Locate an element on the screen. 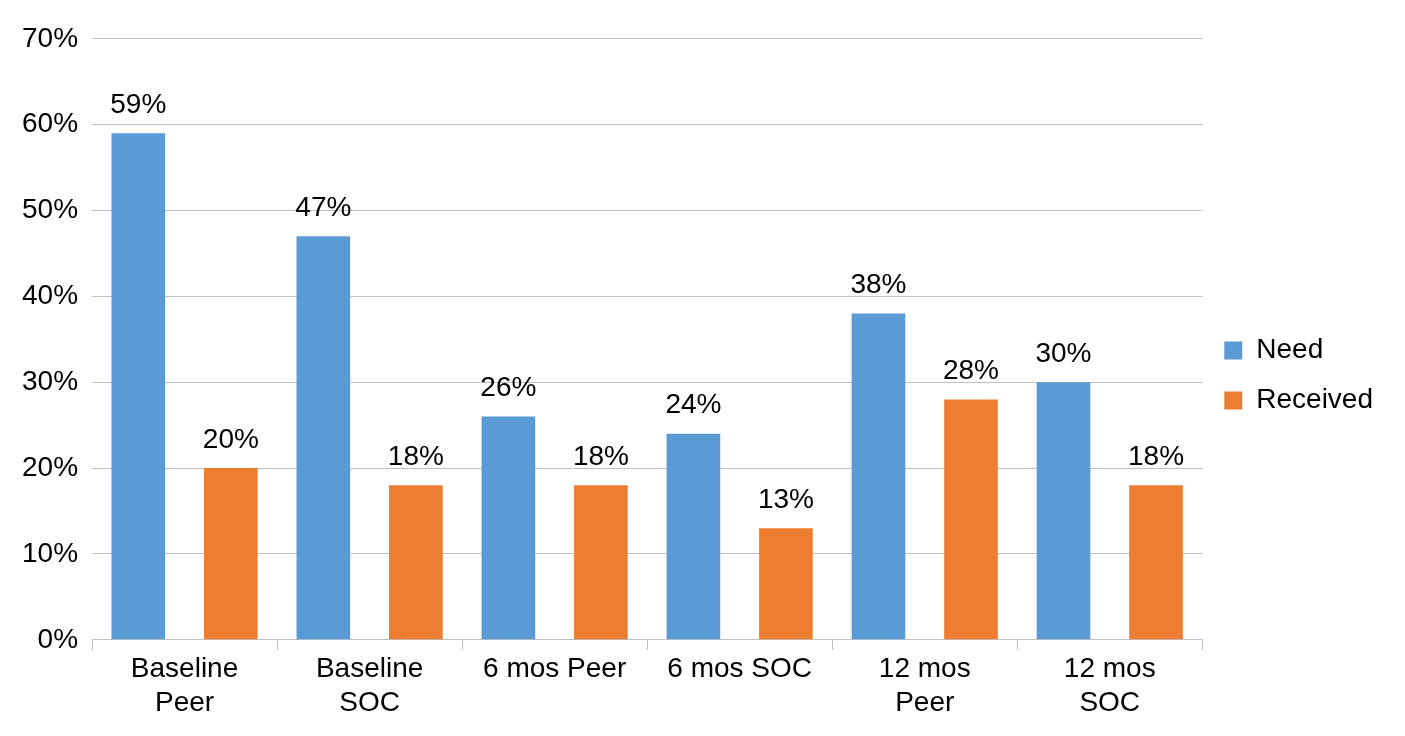 The image size is (1405, 736). y-tick-label: 40% is located at coordinates (50, 295).